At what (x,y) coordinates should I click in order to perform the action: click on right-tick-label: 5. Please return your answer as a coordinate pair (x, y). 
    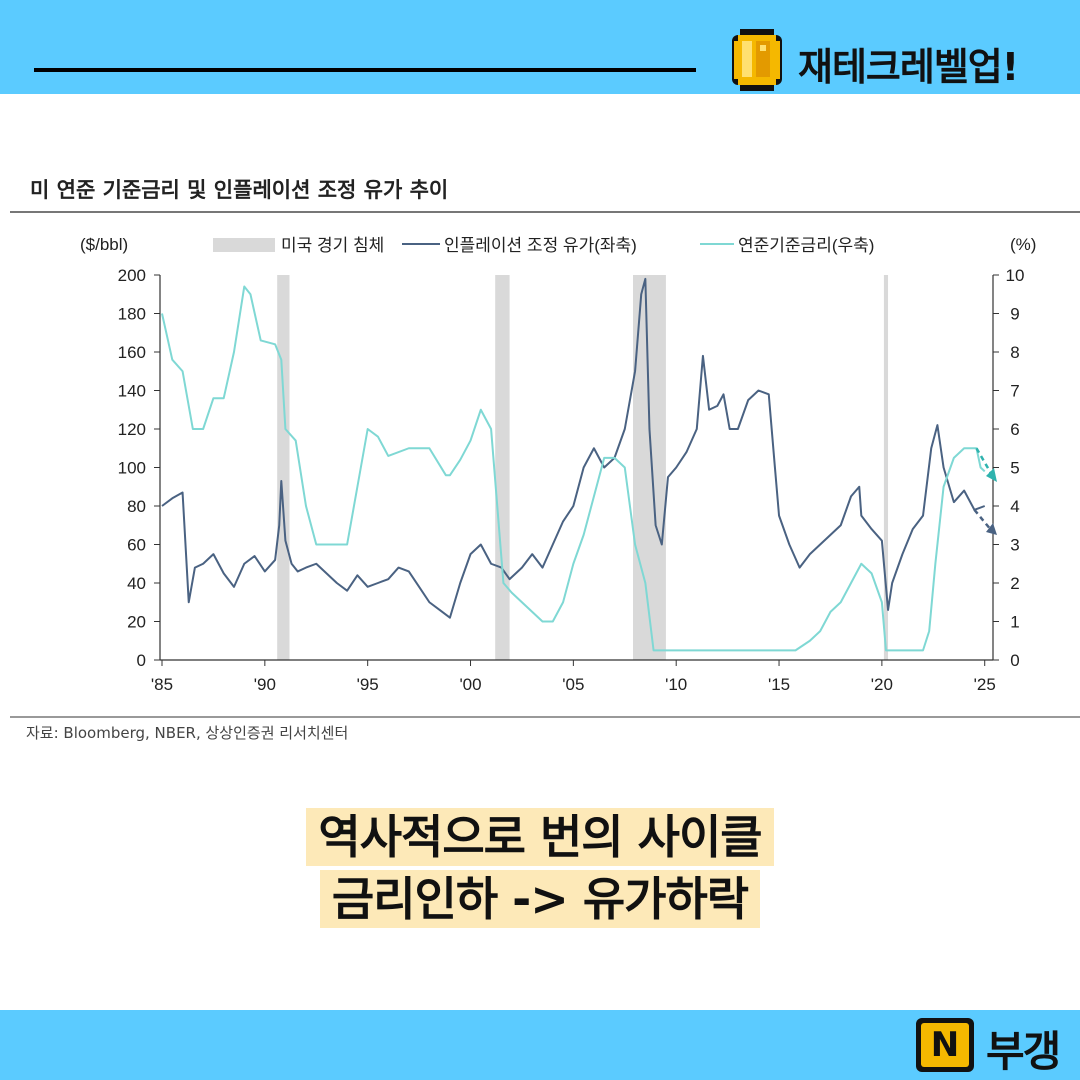
    Looking at the image, I should click on (1014, 468).